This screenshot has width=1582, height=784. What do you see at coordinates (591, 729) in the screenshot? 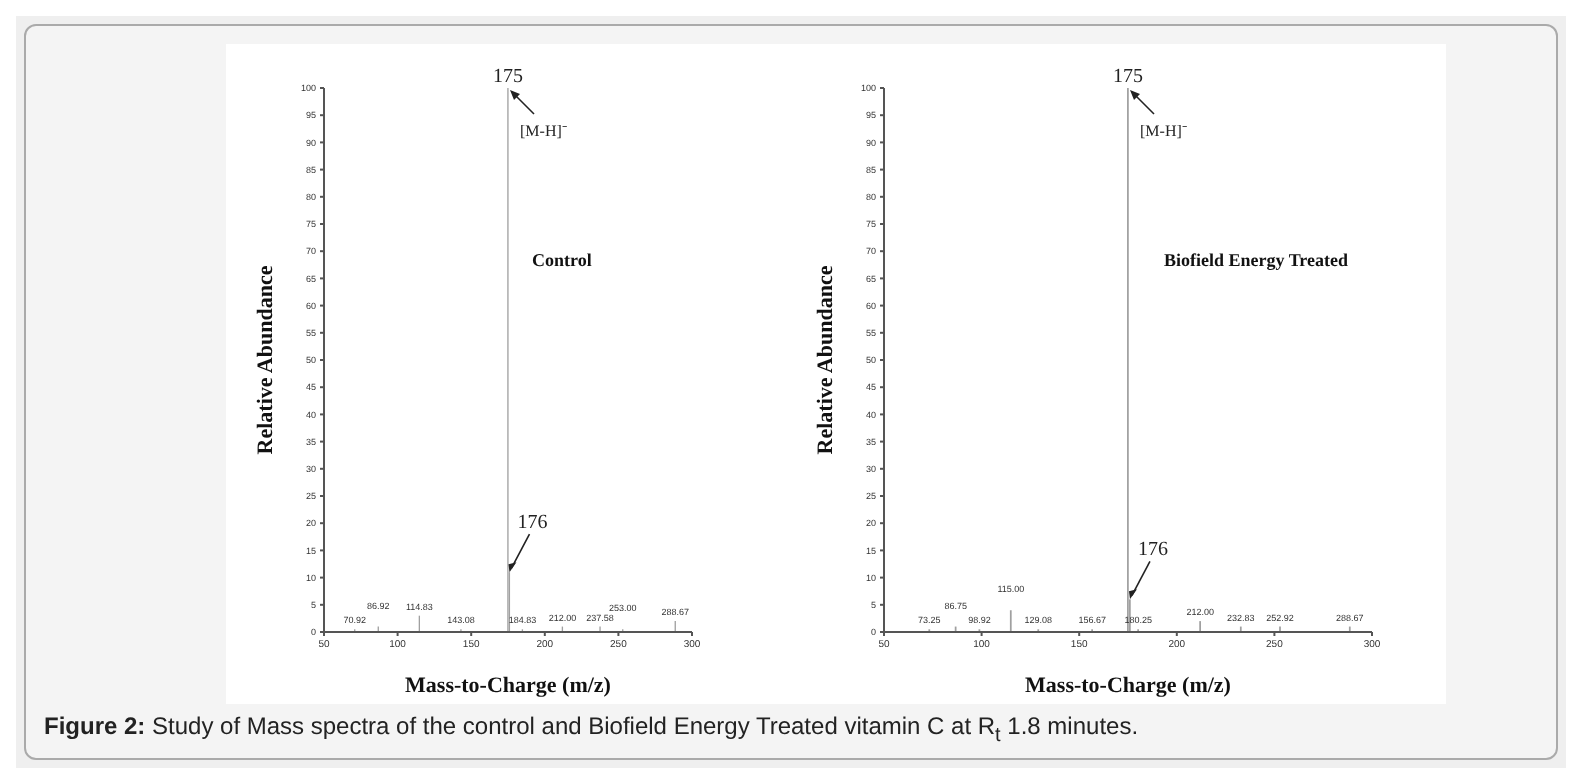
I see `caption: Figure 2: Study of Mass spectra of the control and Biofield Energy Treated vitamin C at R$_{t}$ 1.8 minutes.` at bounding box center [591, 729].